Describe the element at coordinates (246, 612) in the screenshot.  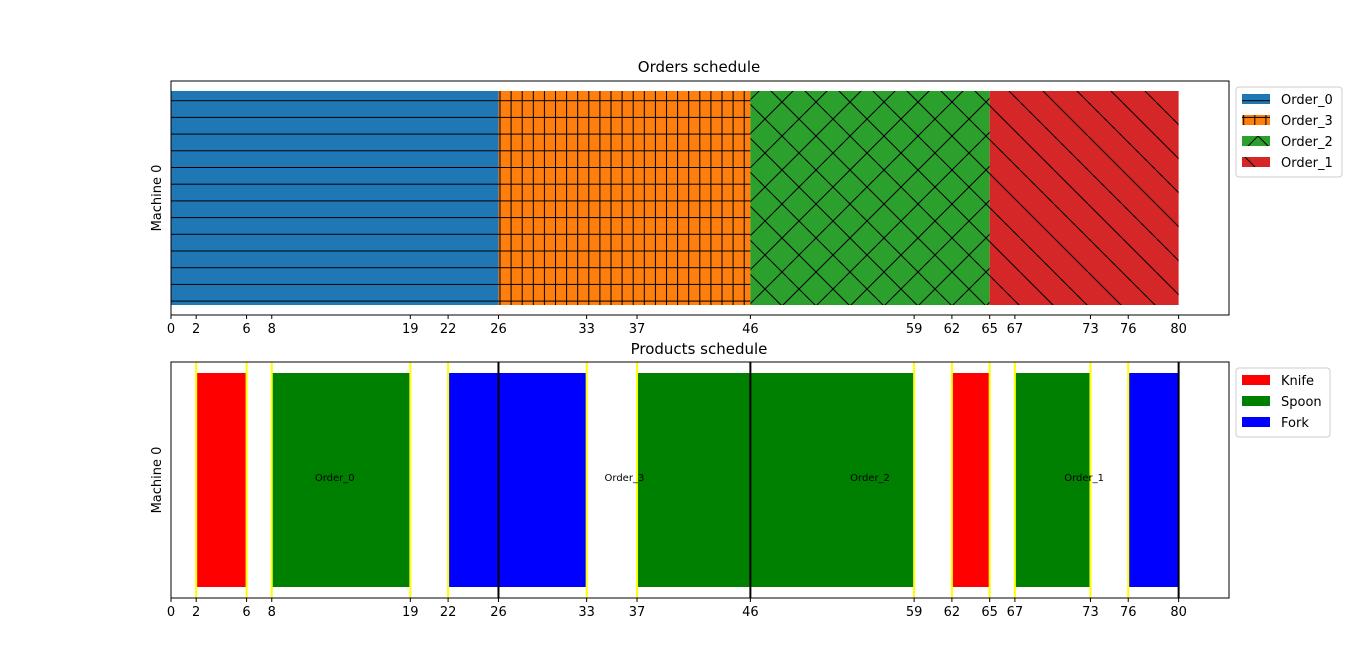
I see `products-x-tick-label: 6` at that location.